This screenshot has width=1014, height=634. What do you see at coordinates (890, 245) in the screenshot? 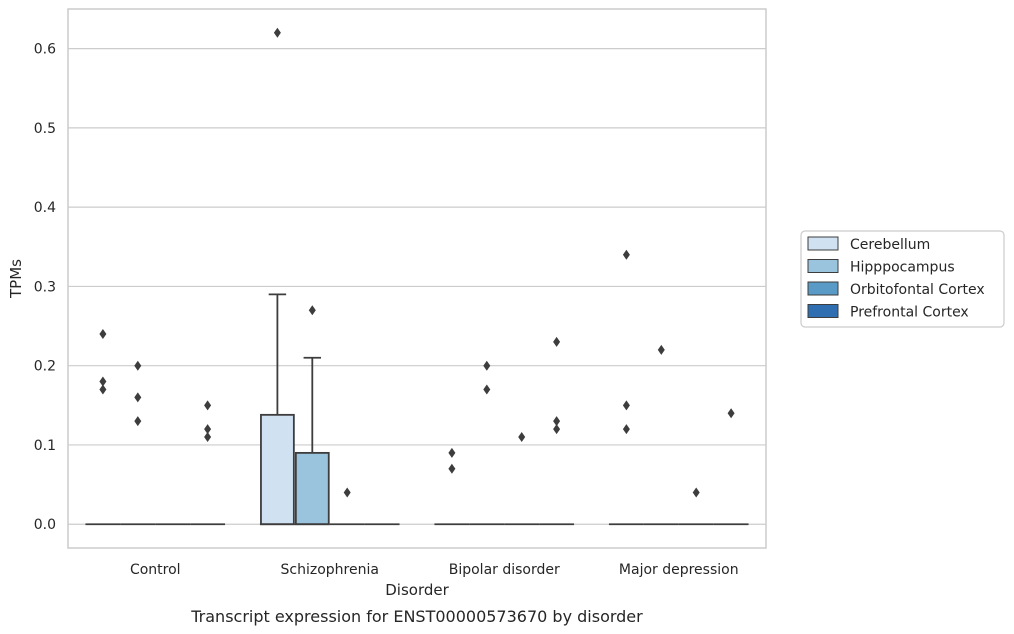
I see `legend-label: Cerebellum` at bounding box center [890, 245].